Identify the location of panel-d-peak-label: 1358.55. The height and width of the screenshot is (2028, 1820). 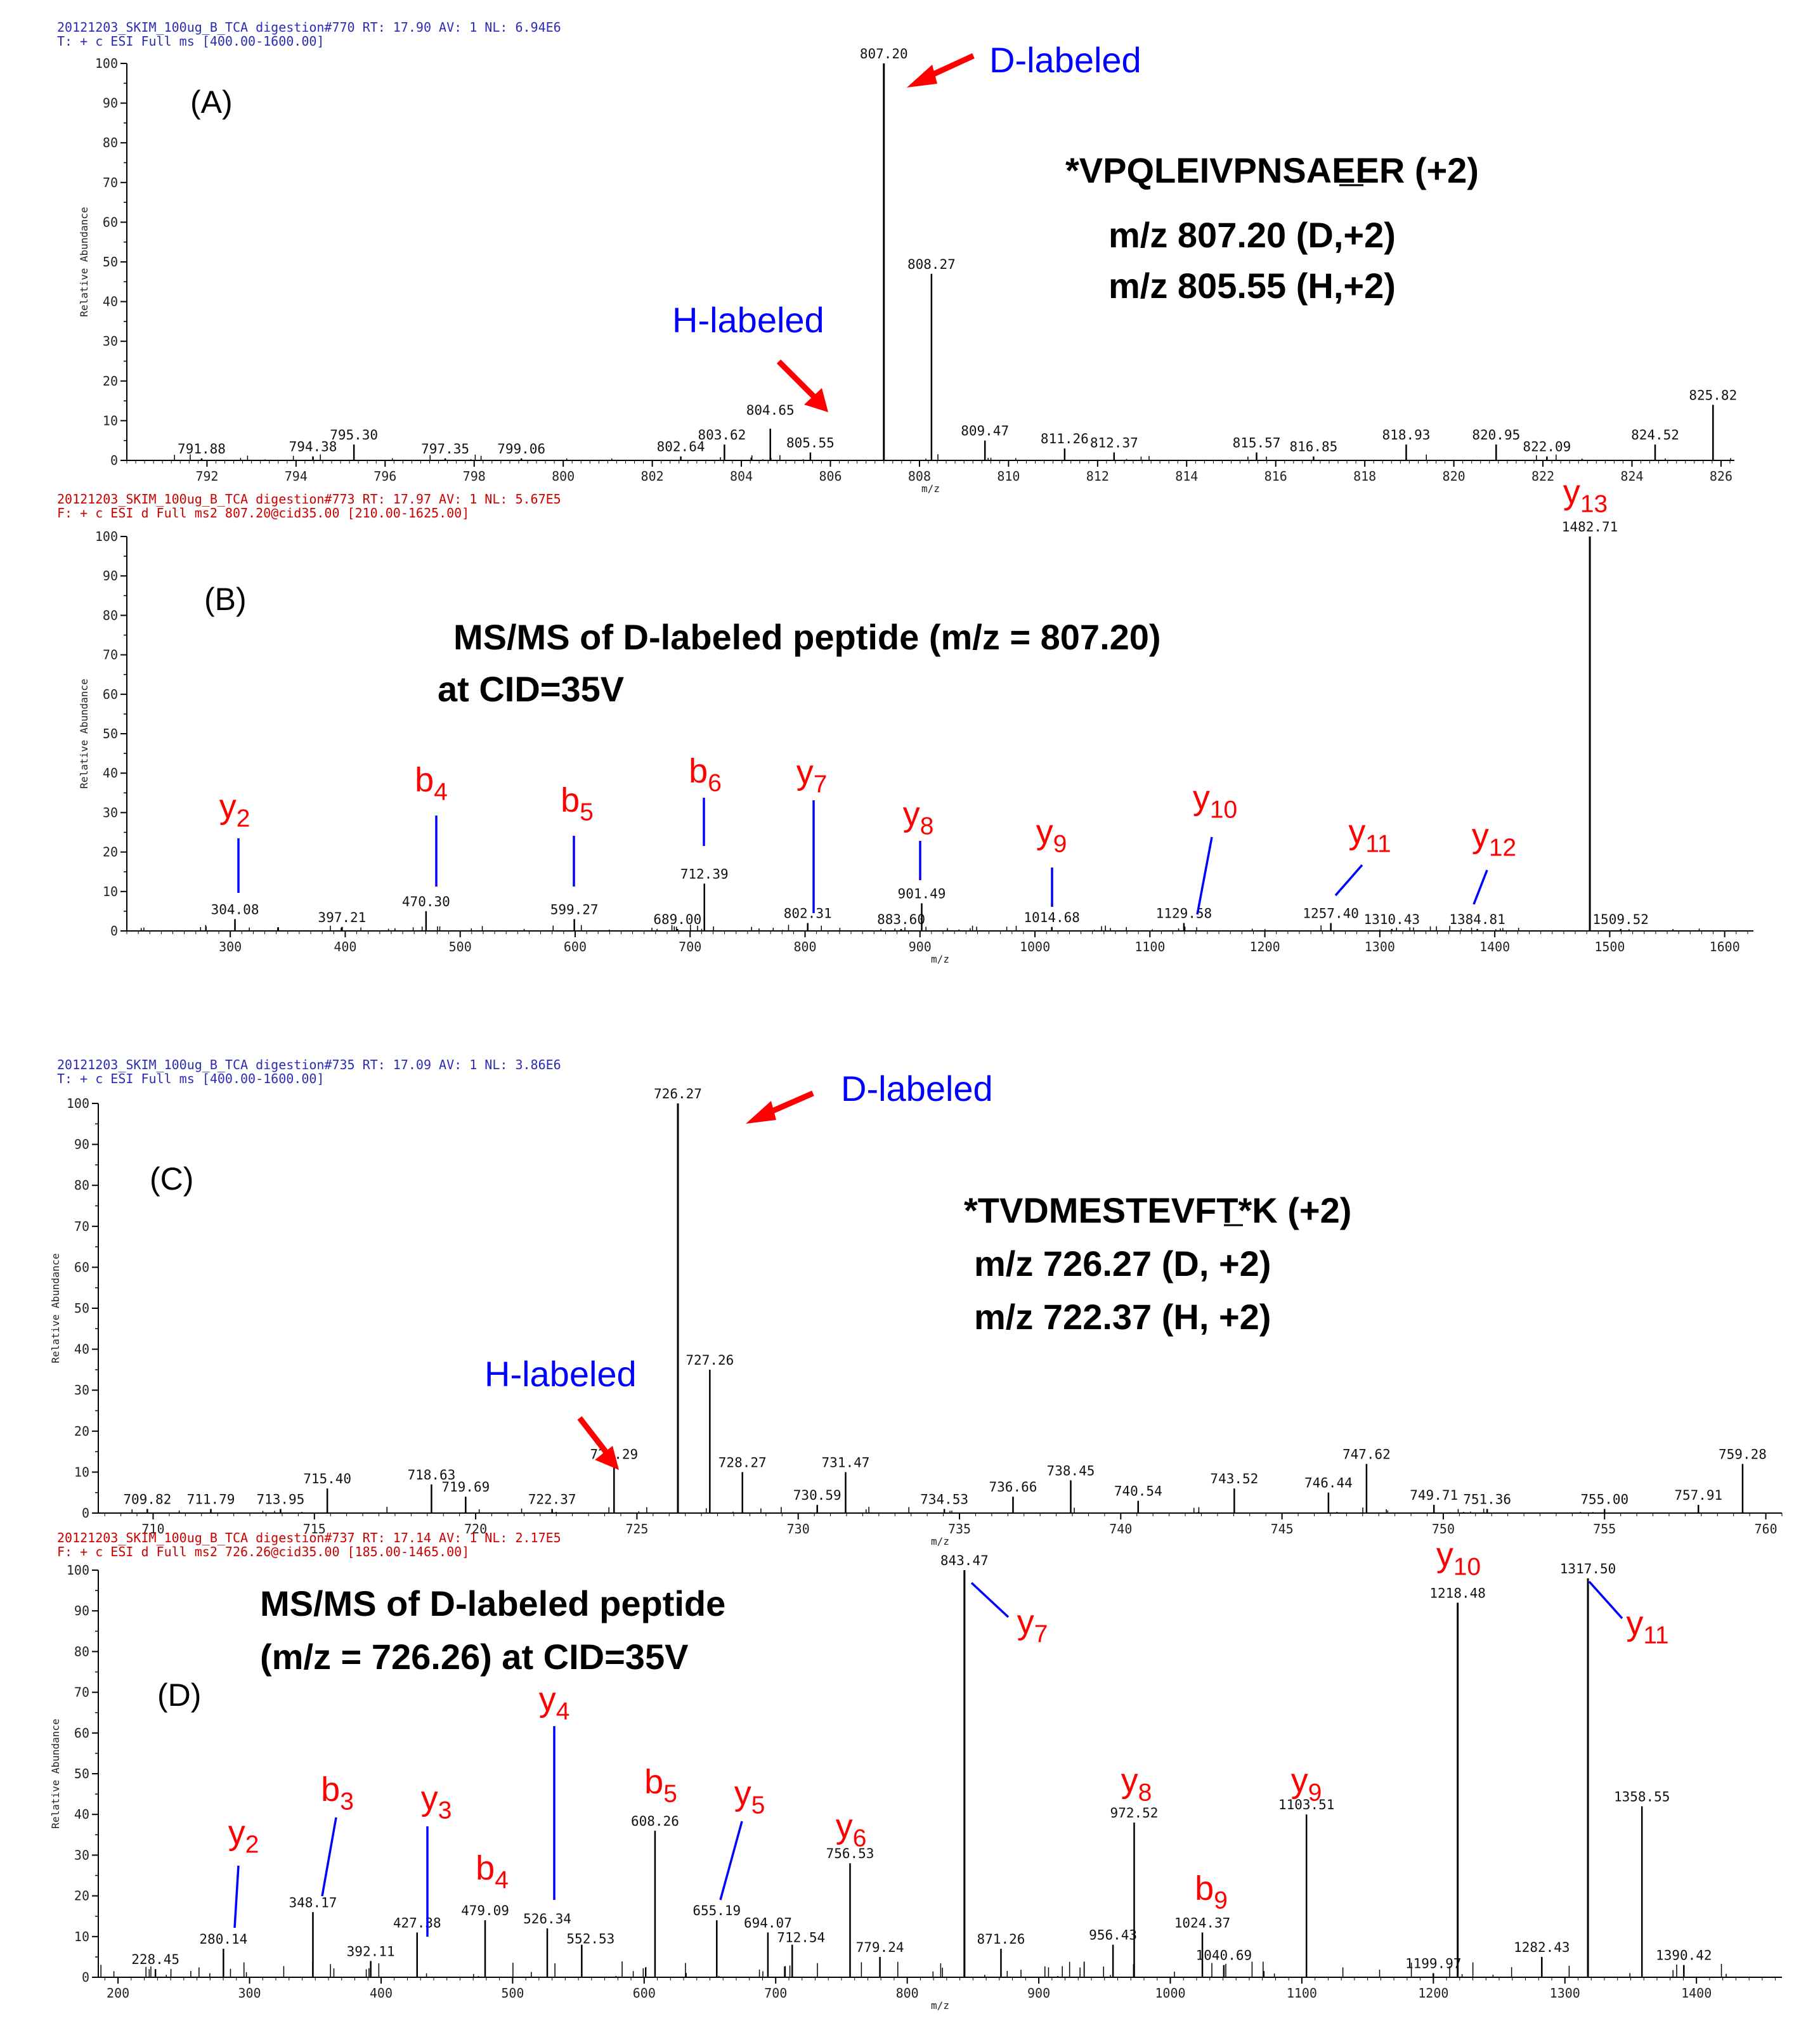
(1642, 1796).